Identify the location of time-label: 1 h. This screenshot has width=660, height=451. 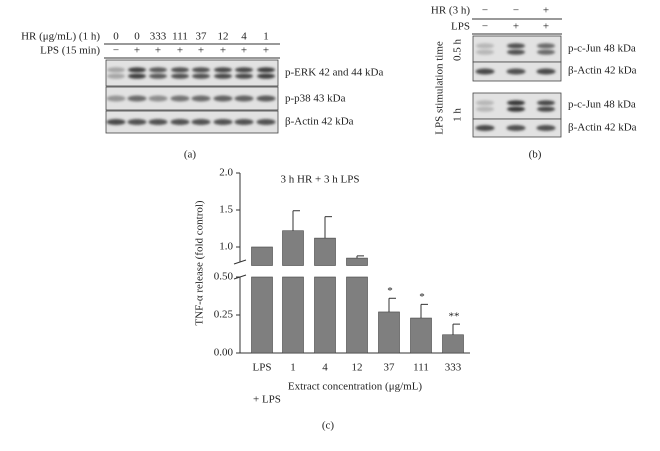
(458, 115).